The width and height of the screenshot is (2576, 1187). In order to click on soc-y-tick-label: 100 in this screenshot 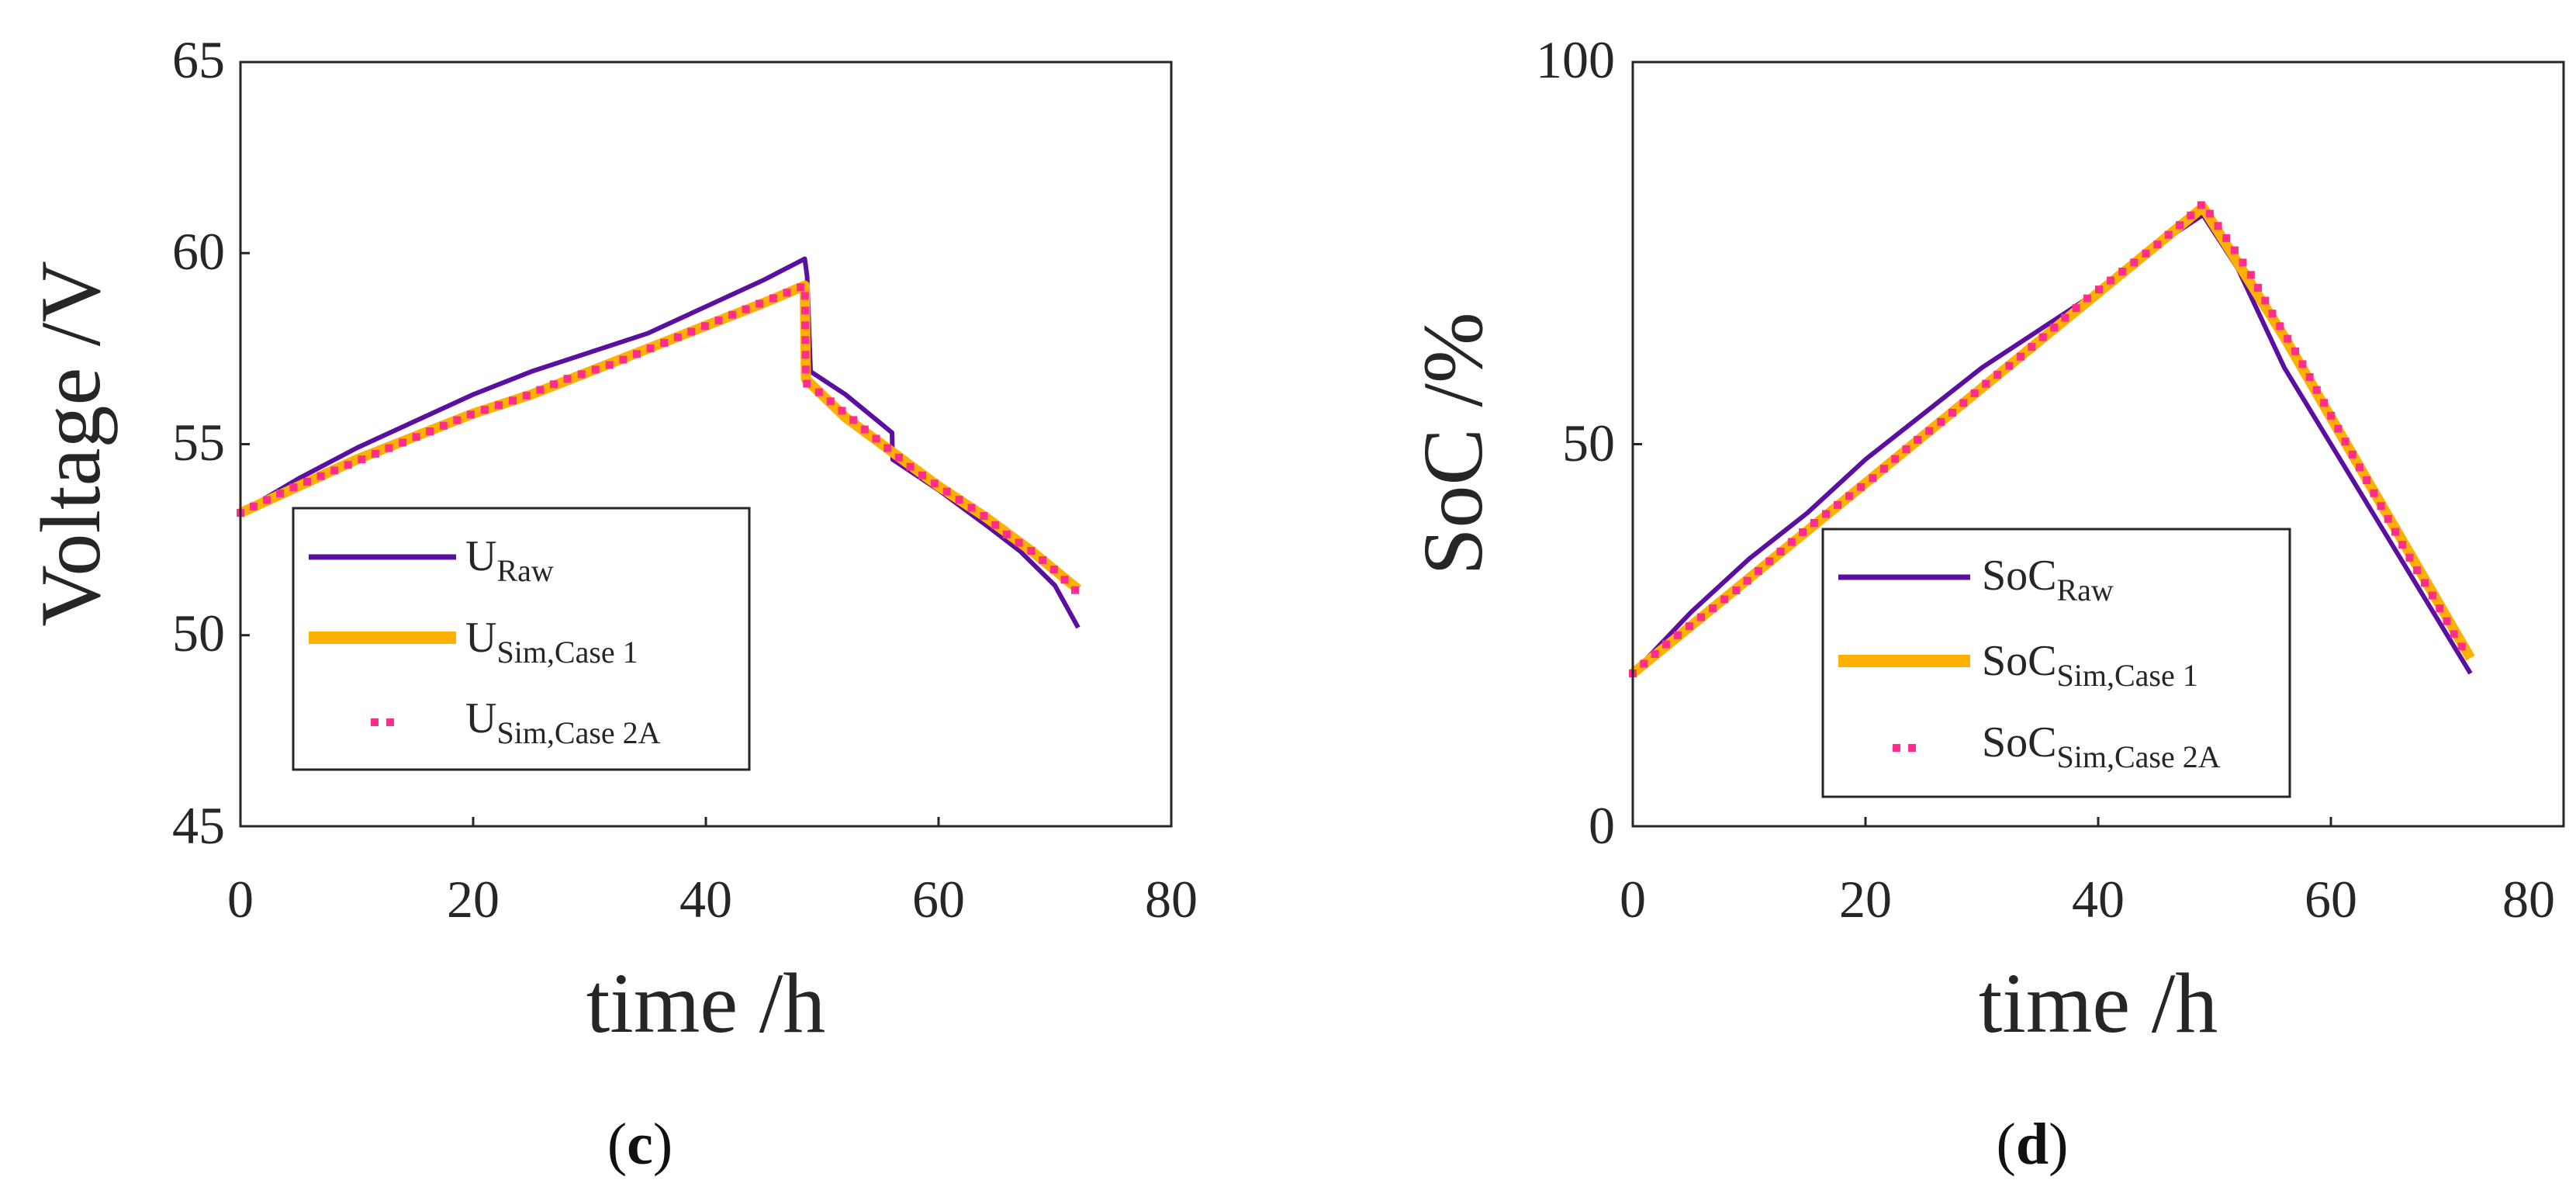, I will do `click(1575, 59)`.